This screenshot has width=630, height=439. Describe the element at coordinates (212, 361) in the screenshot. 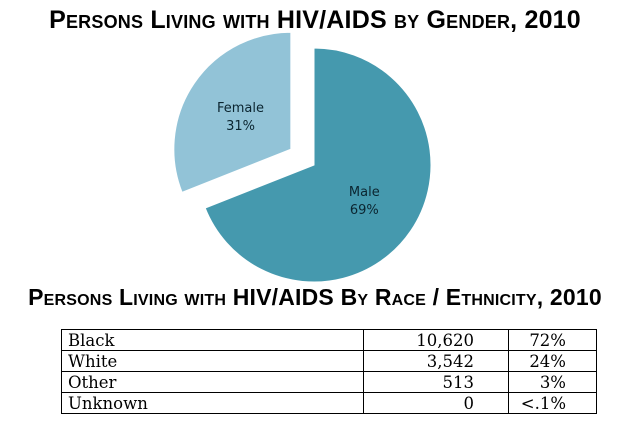

I see `race-cell: White` at that location.